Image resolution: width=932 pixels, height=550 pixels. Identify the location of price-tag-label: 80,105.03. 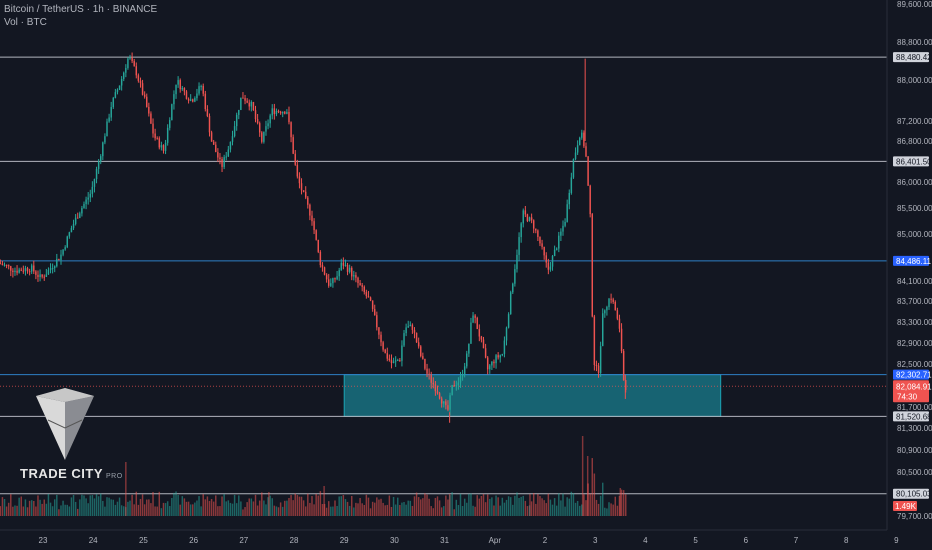
(914, 494).